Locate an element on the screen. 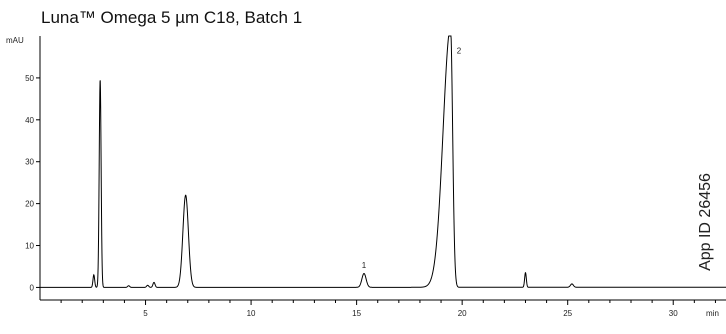 This screenshot has height=334, width=726. y-tick-label: 30 is located at coordinates (29, 162).